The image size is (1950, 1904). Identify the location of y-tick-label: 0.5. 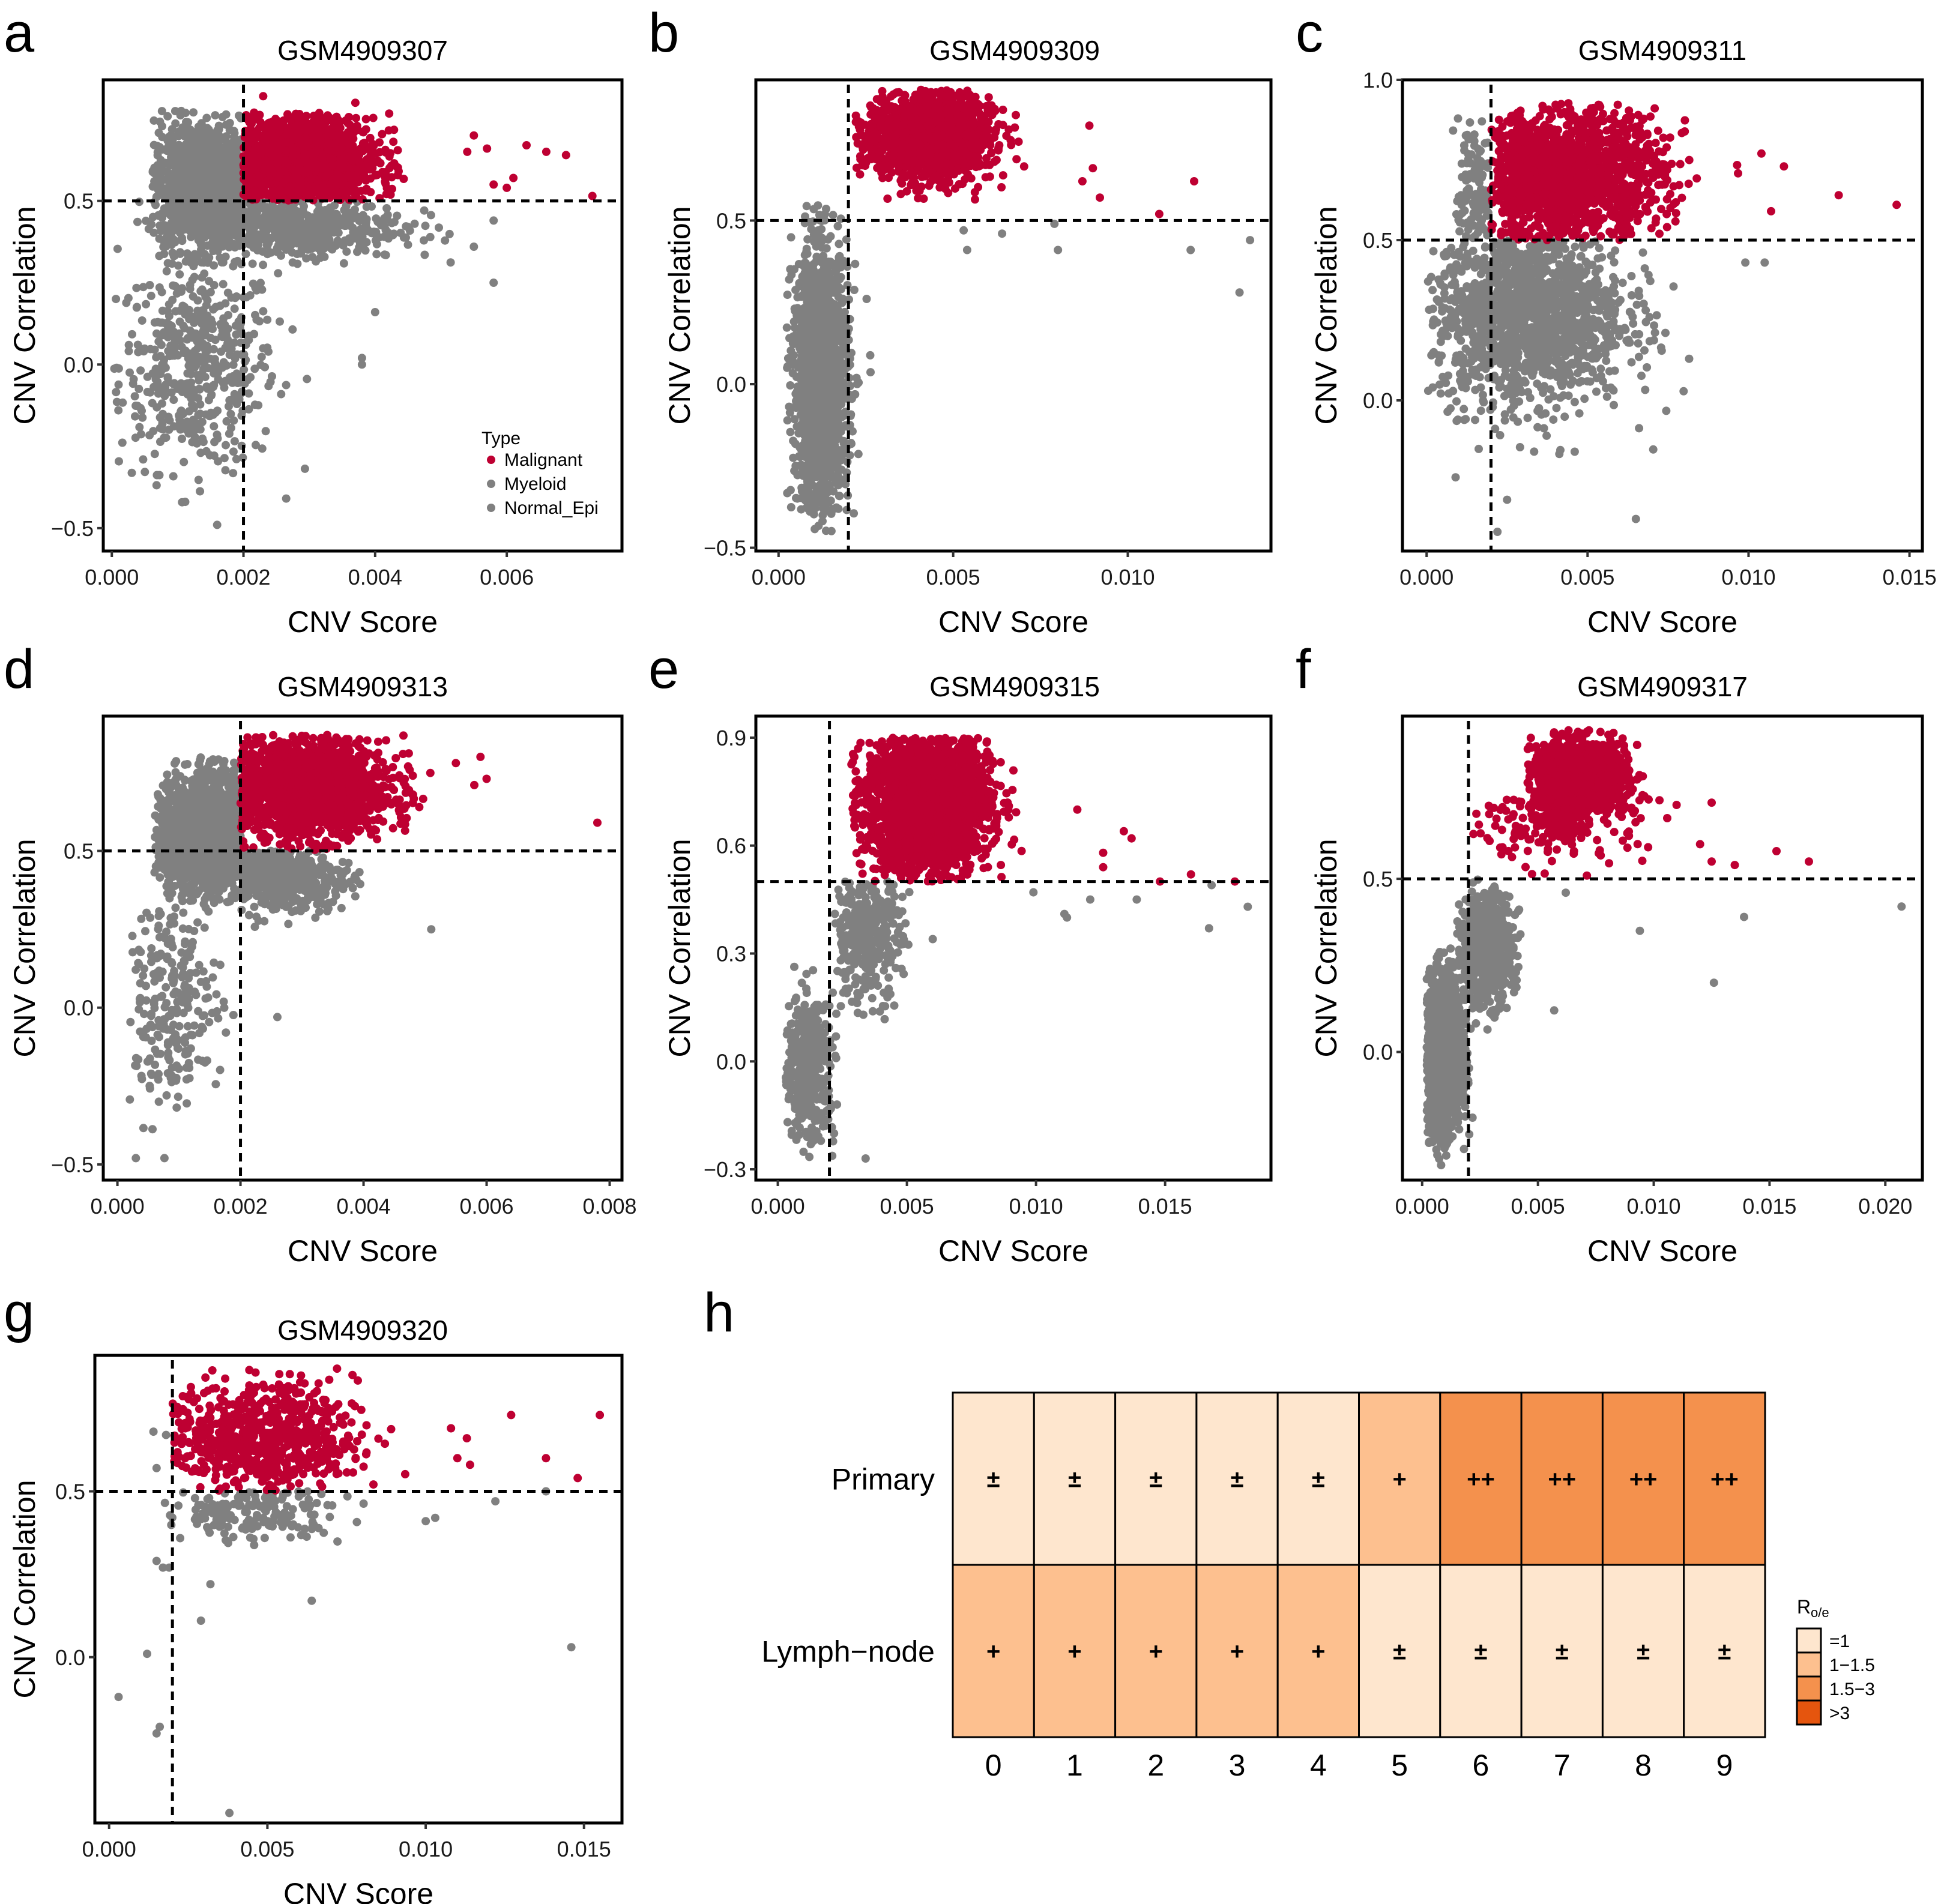
(79, 202).